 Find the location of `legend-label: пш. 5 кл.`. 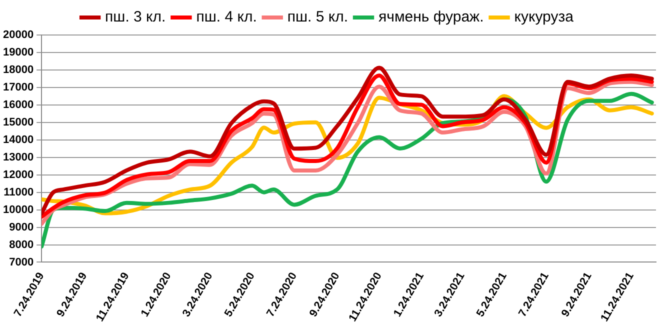

legend-label: пш. 5 кл. is located at coordinates (317, 17).